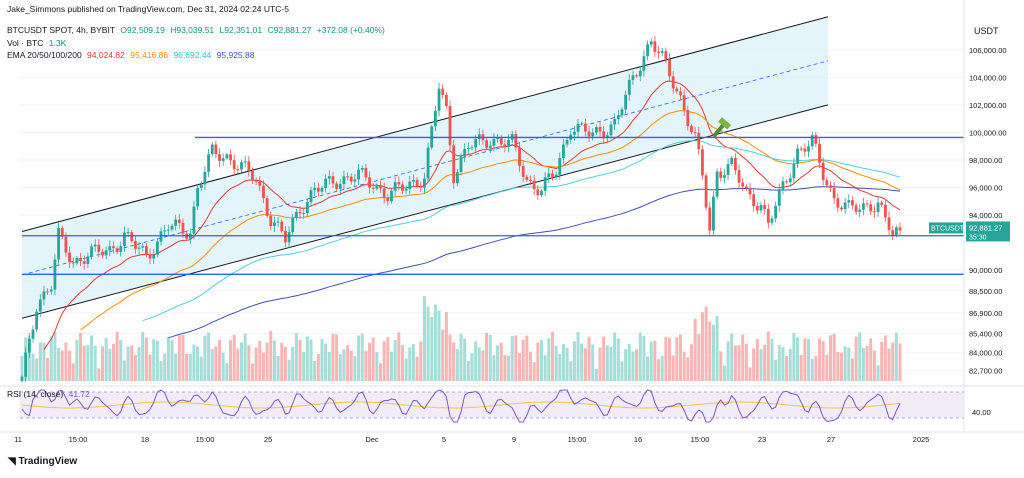 The width and height of the screenshot is (1024, 478). Describe the element at coordinates (268, 439) in the screenshot. I see `x-tick-label: 25` at that location.